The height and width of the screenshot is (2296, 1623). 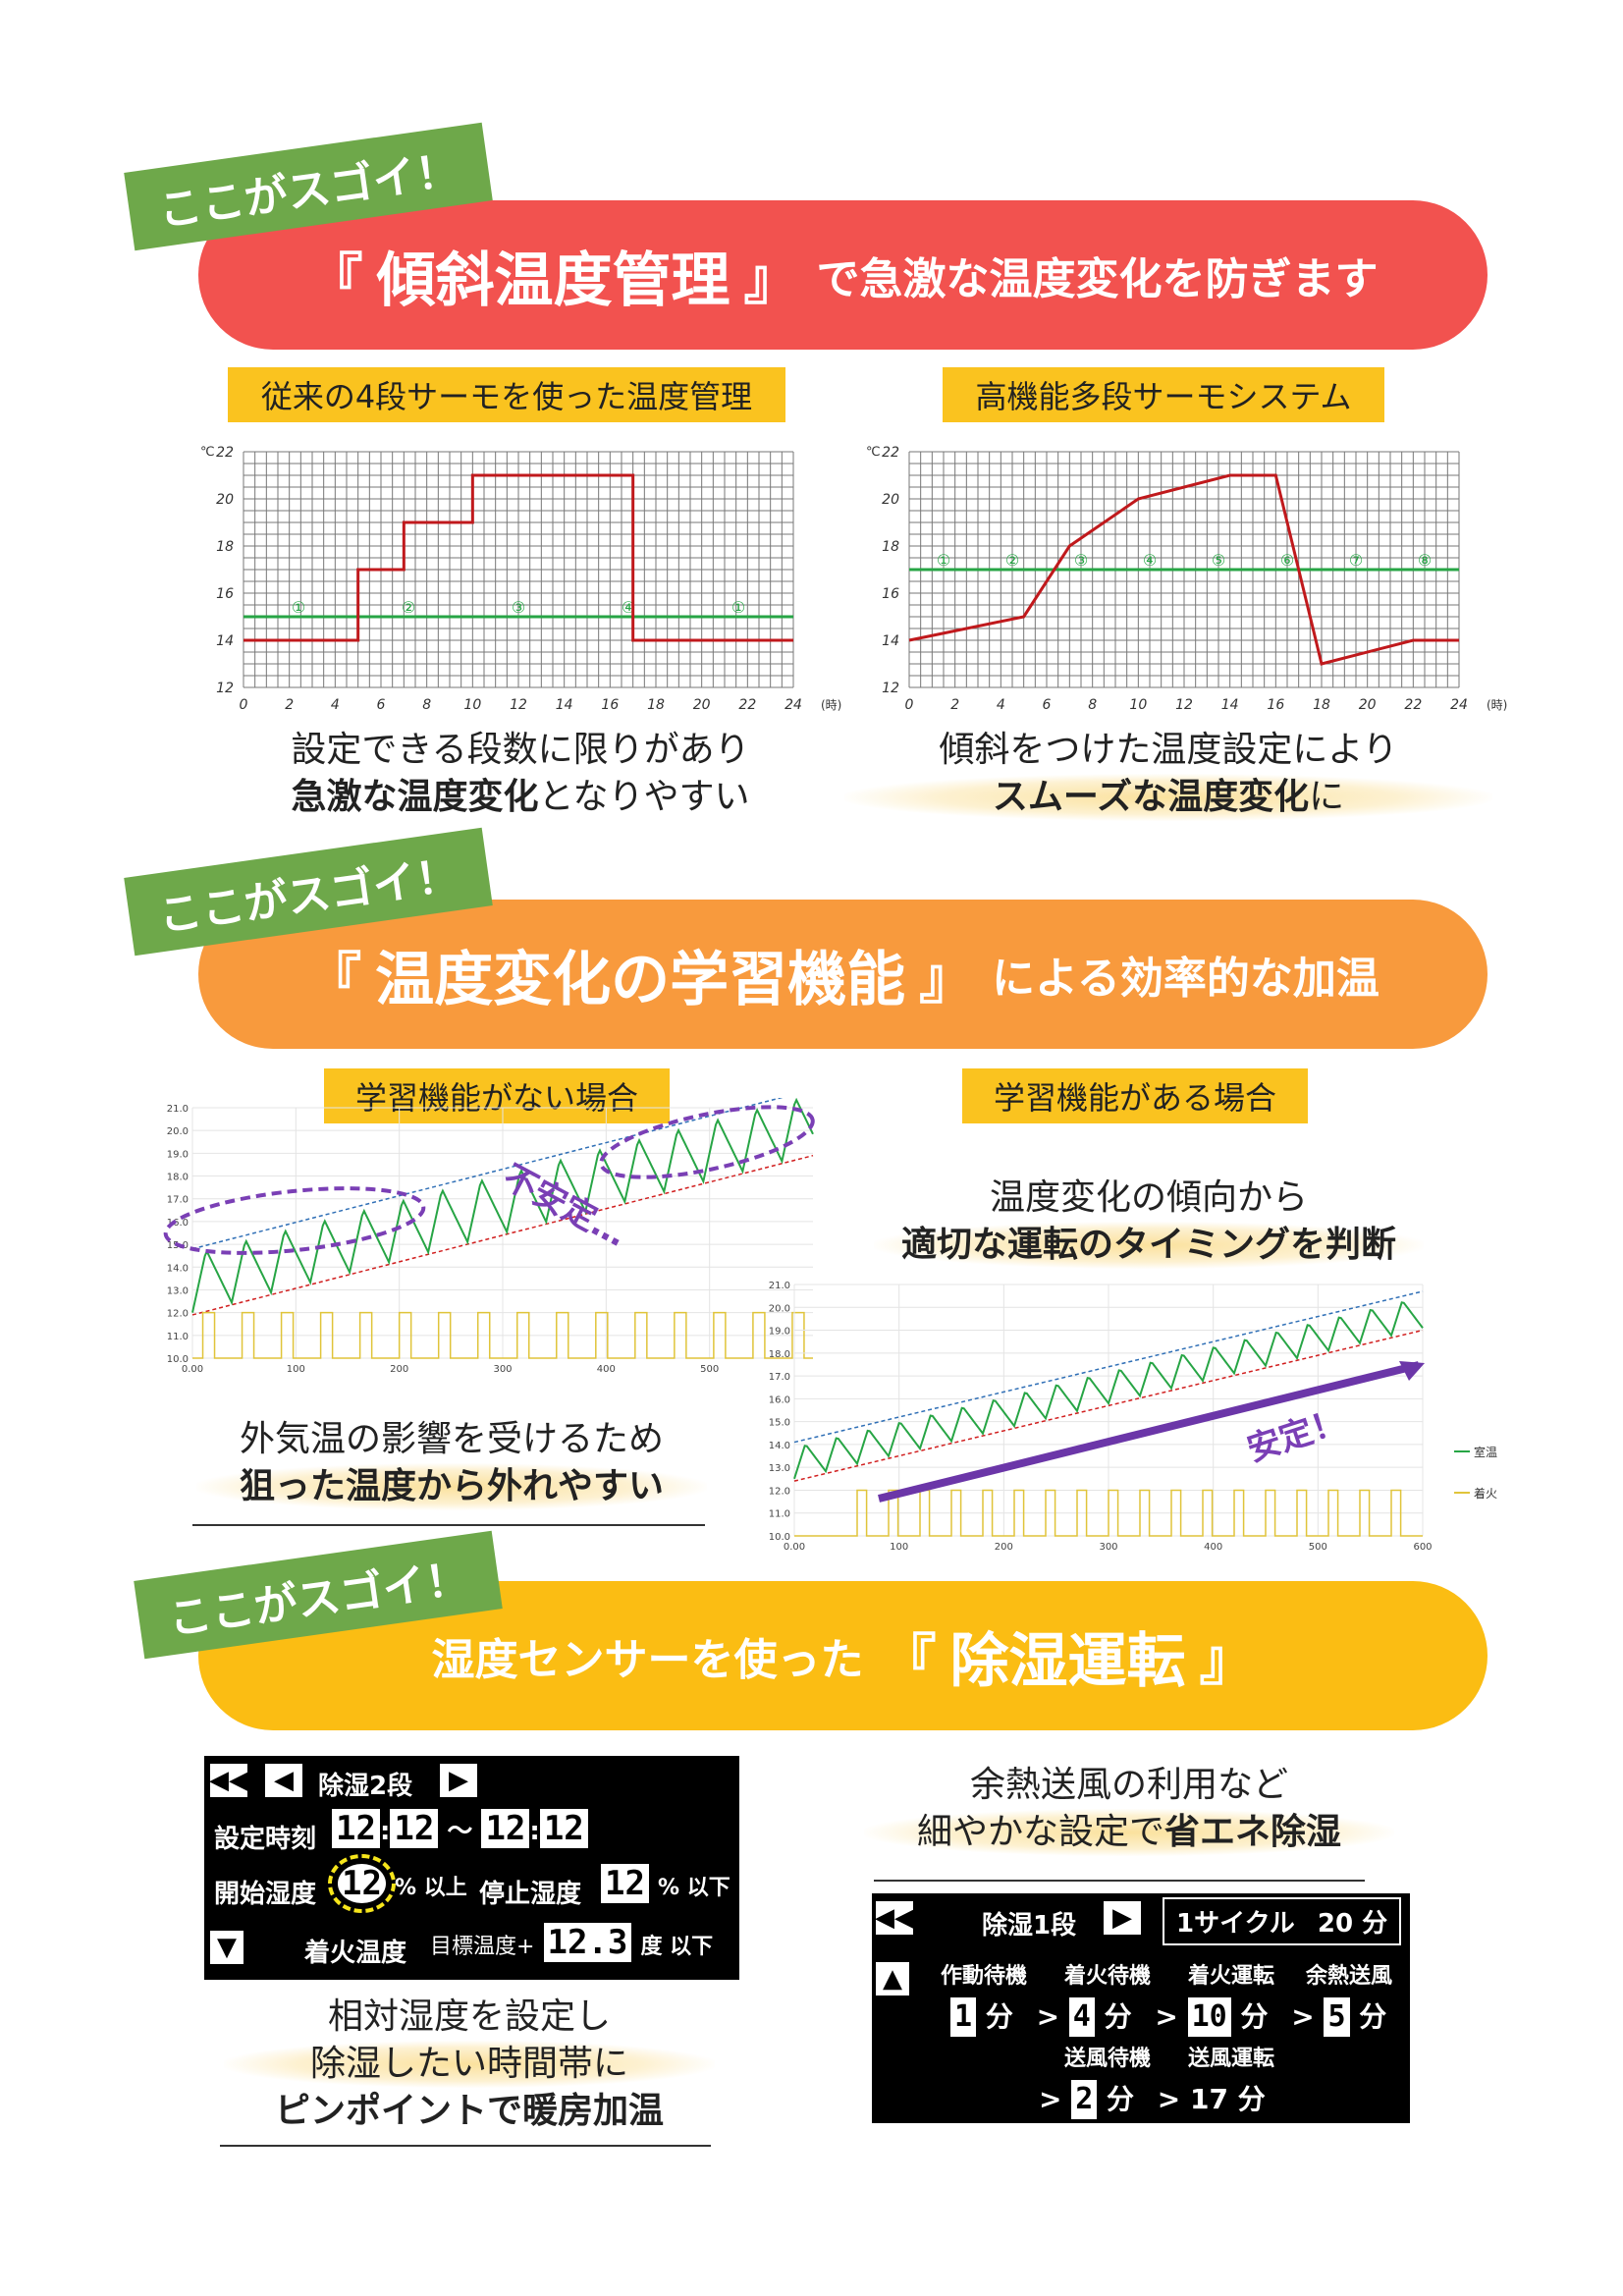 I want to click on label-advanced: 高機能多段サーモシステム, so click(x=1163, y=394).